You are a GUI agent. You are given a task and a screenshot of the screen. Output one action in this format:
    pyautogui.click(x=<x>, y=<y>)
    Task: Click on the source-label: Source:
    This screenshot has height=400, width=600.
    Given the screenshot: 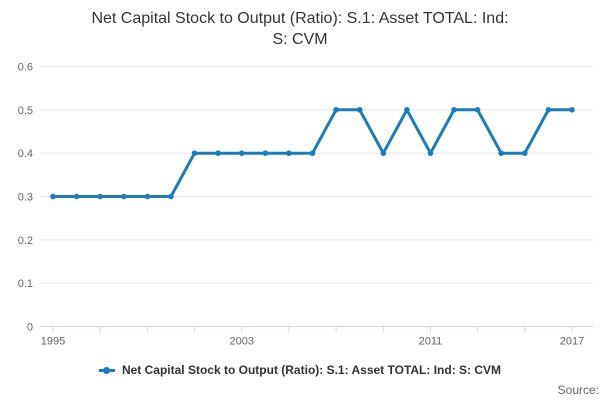 What is the action you would take?
    pyautogui.click(x=578, y=390)
    